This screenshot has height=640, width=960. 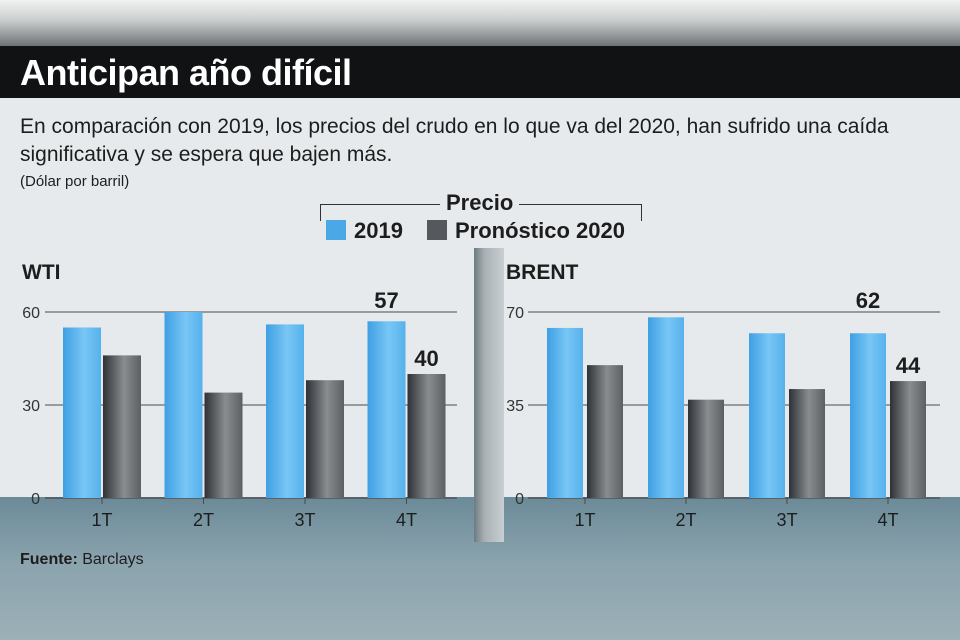 What do you see at coordinates (406, 520) in the screenshot?
I see `wti-category-label-4t: 4T` at bounding box center [406, 520].